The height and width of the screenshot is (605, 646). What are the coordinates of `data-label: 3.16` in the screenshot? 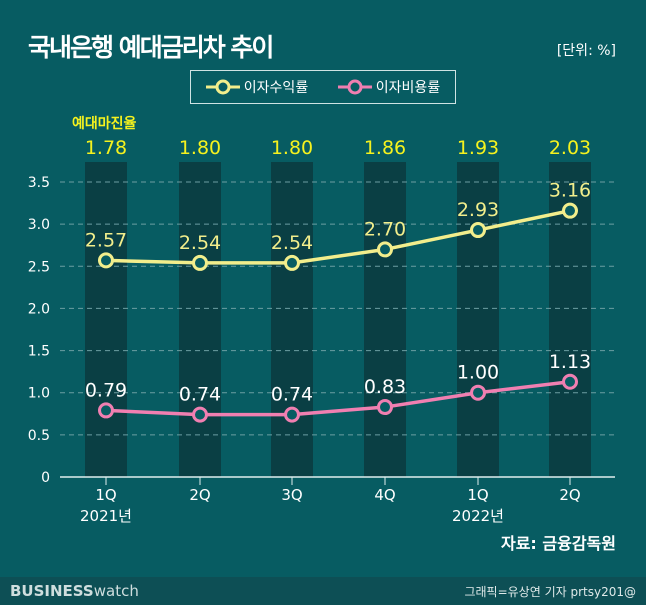 It's located at (570, 191).